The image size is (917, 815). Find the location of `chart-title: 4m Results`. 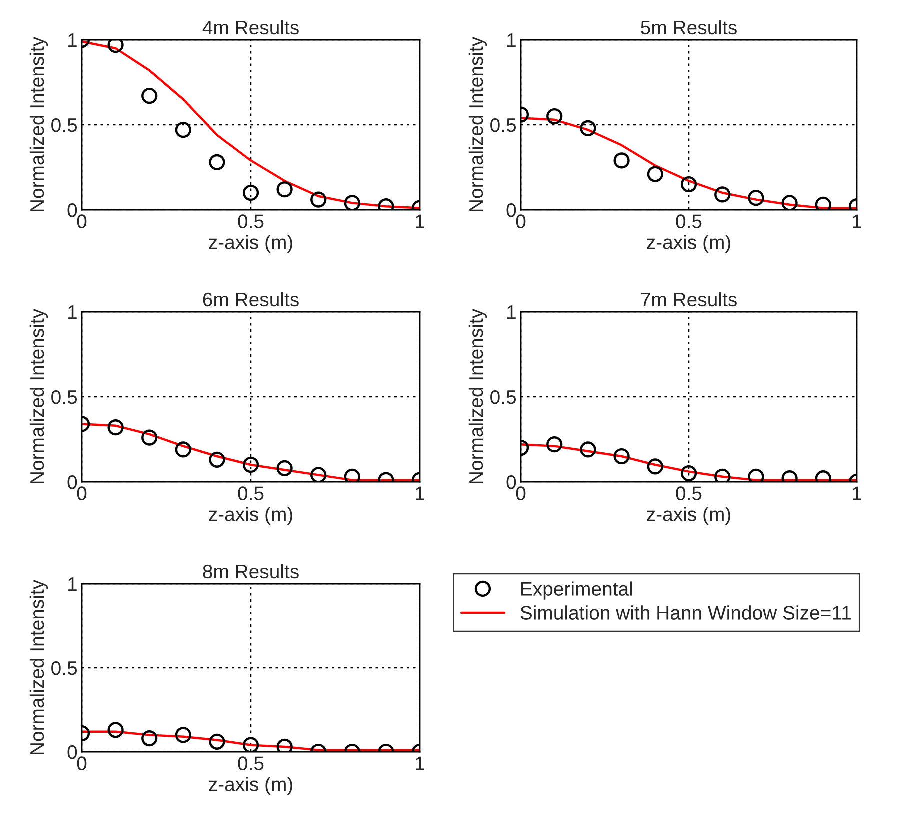

chart-title: 4m Results is located at coordinates (250, 27).